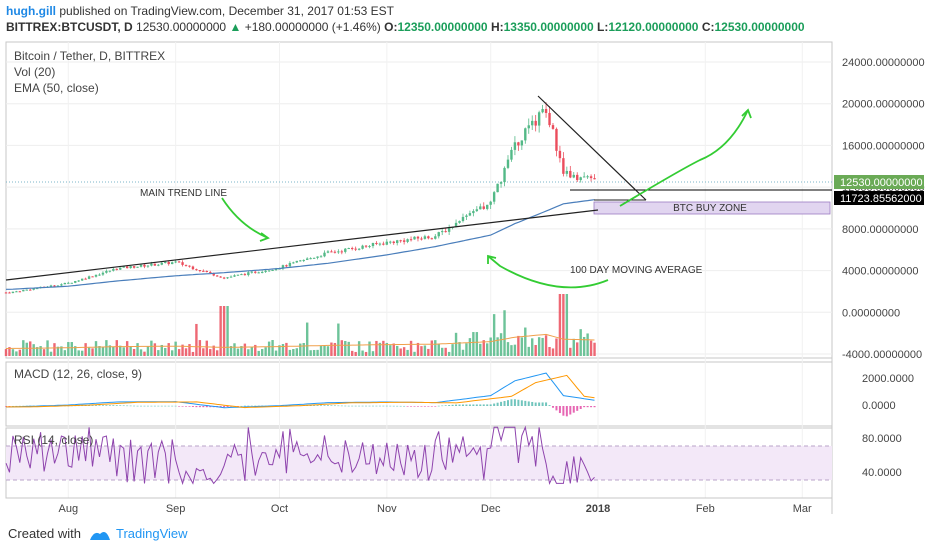 Image resolution: width=932 pixels, height=550 pixels. Describe the element at coordinates (436, 509) in the screenshot. I see `time-axis: Aug Sep Oct Nov Dec 2018 Feb Mar` at that location.